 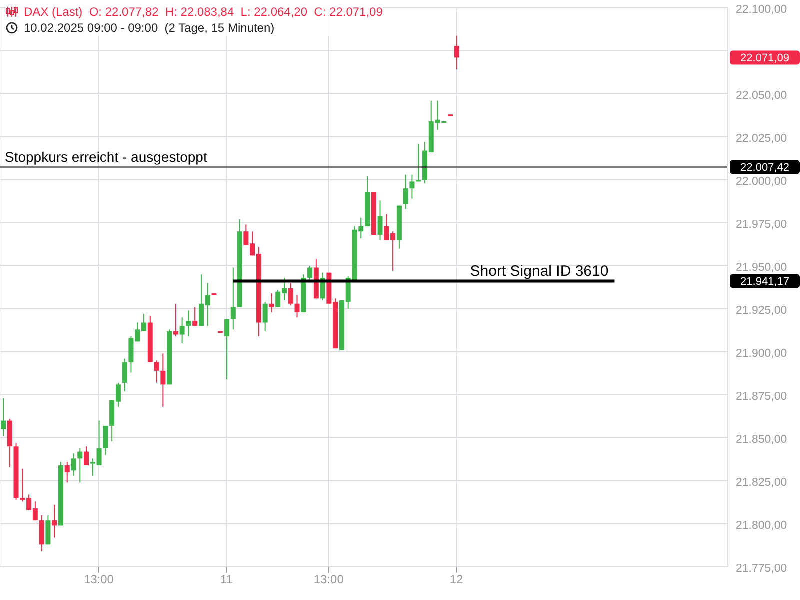 I want to click on chart-title: DAX (Last) O: 22.077,82 H: 22.083,84 L: 22.064,20 C: 22.071,09, so click(x=203, y=12).